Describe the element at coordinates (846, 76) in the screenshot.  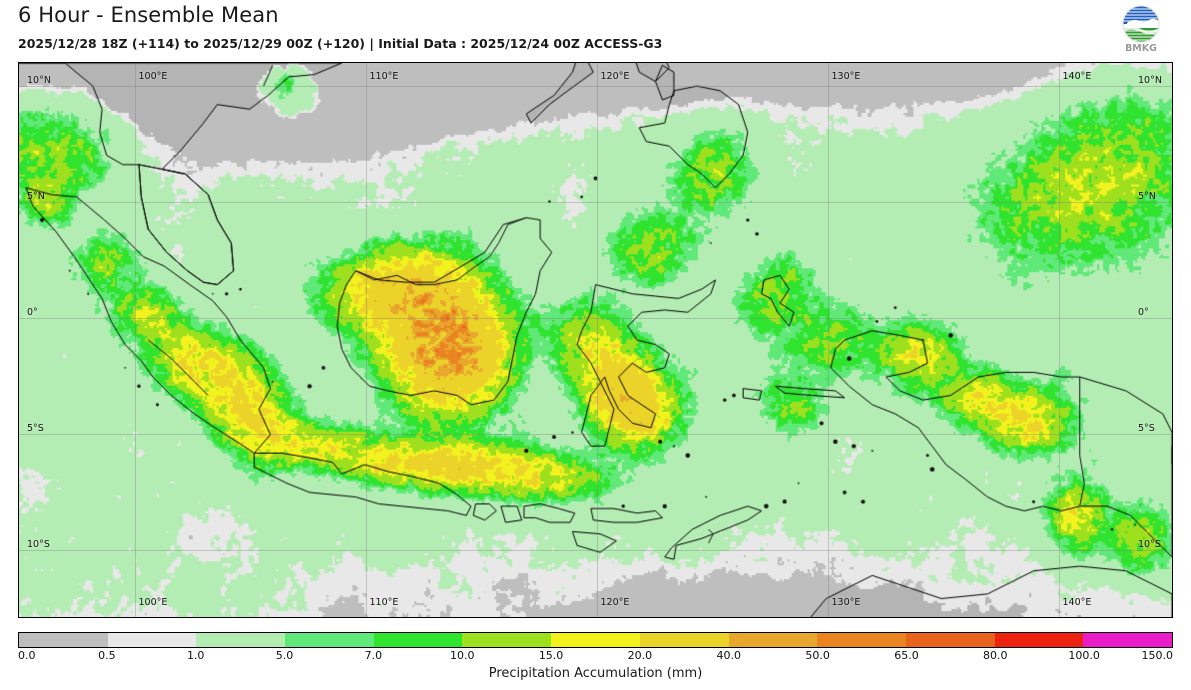
I see `lon-label-130-top: 130°E` at that location.